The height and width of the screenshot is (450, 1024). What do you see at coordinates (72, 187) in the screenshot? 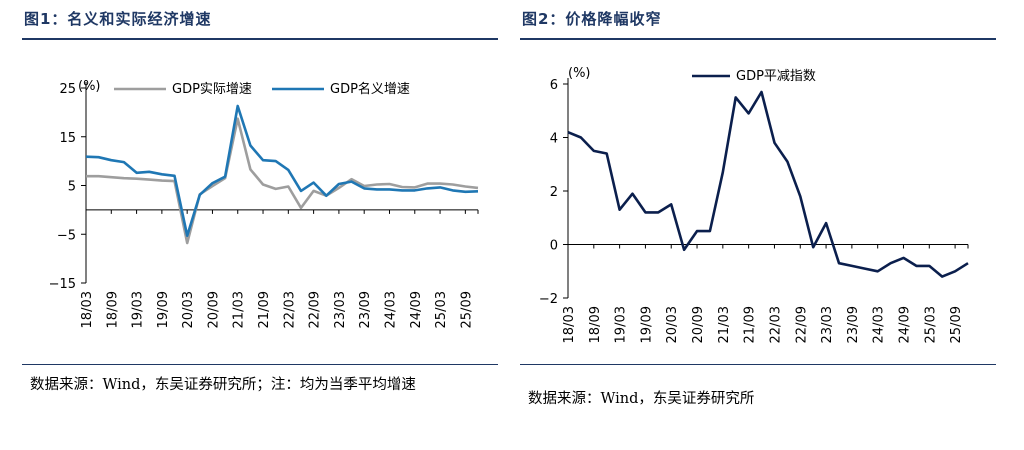
I see `y-tick-label: 5` at bounding box center [72, 187].